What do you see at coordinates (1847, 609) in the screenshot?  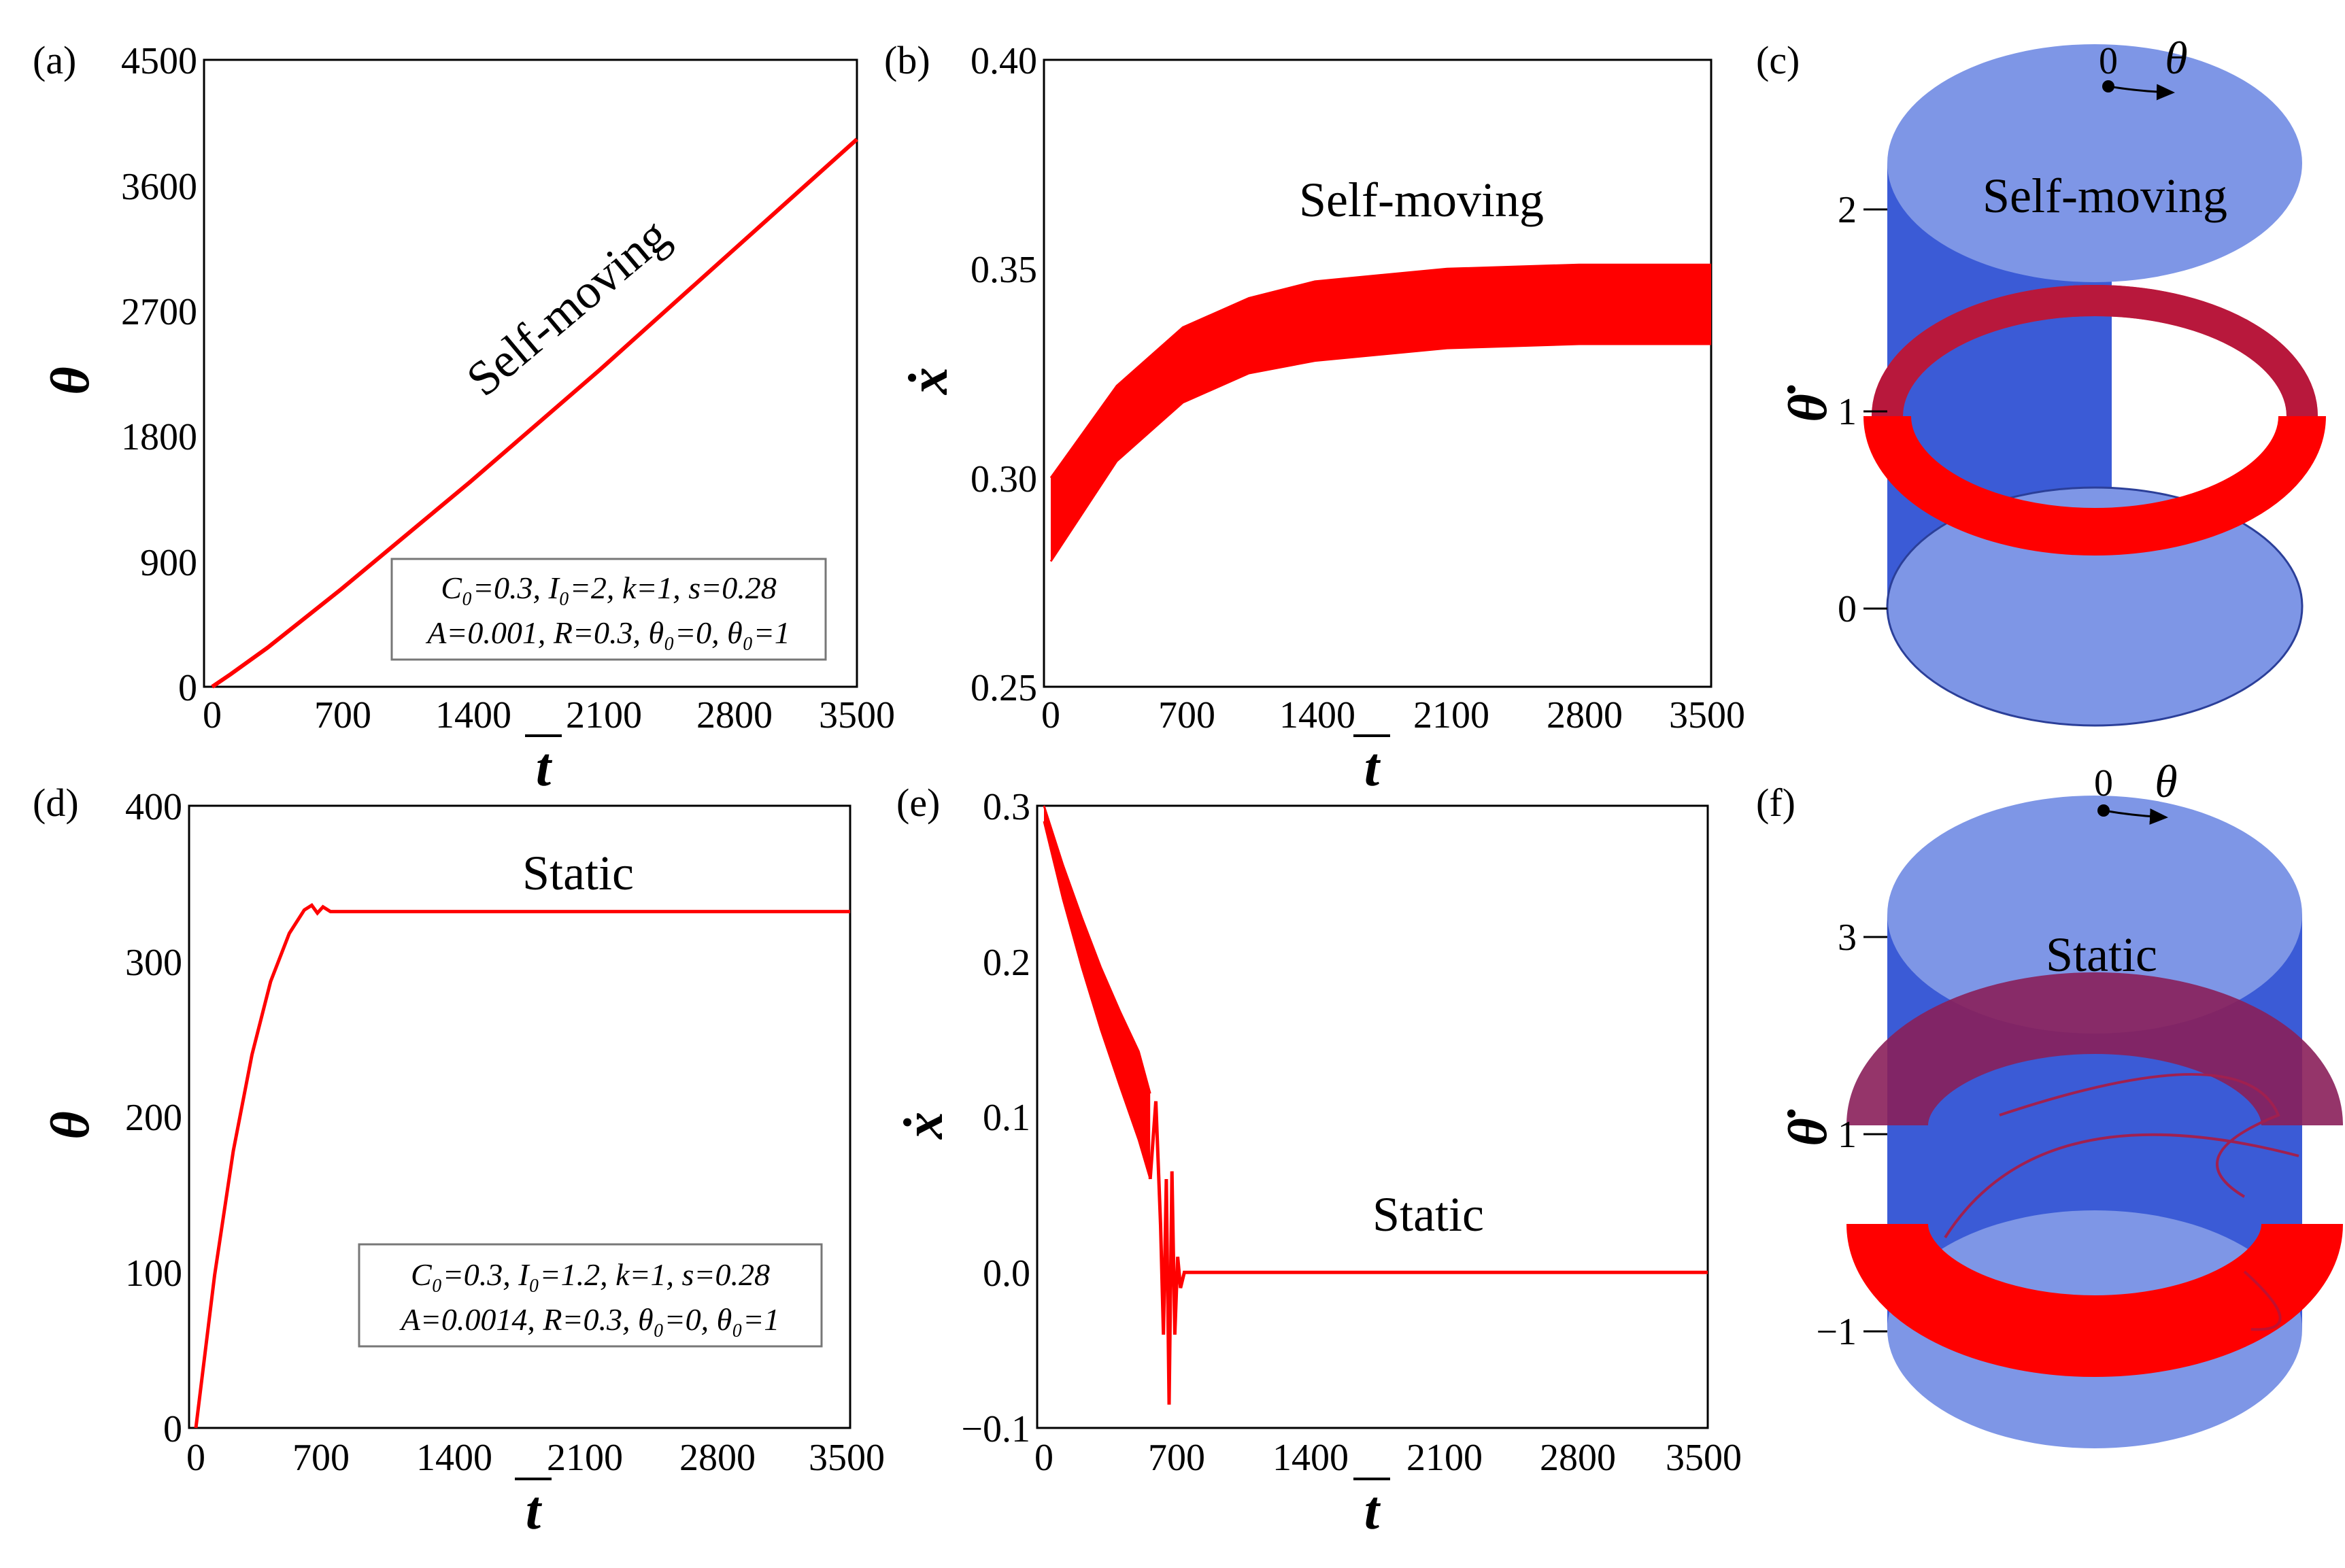 I see `panel-c-ytick-0: 0` at bounding box center [1847, 609].